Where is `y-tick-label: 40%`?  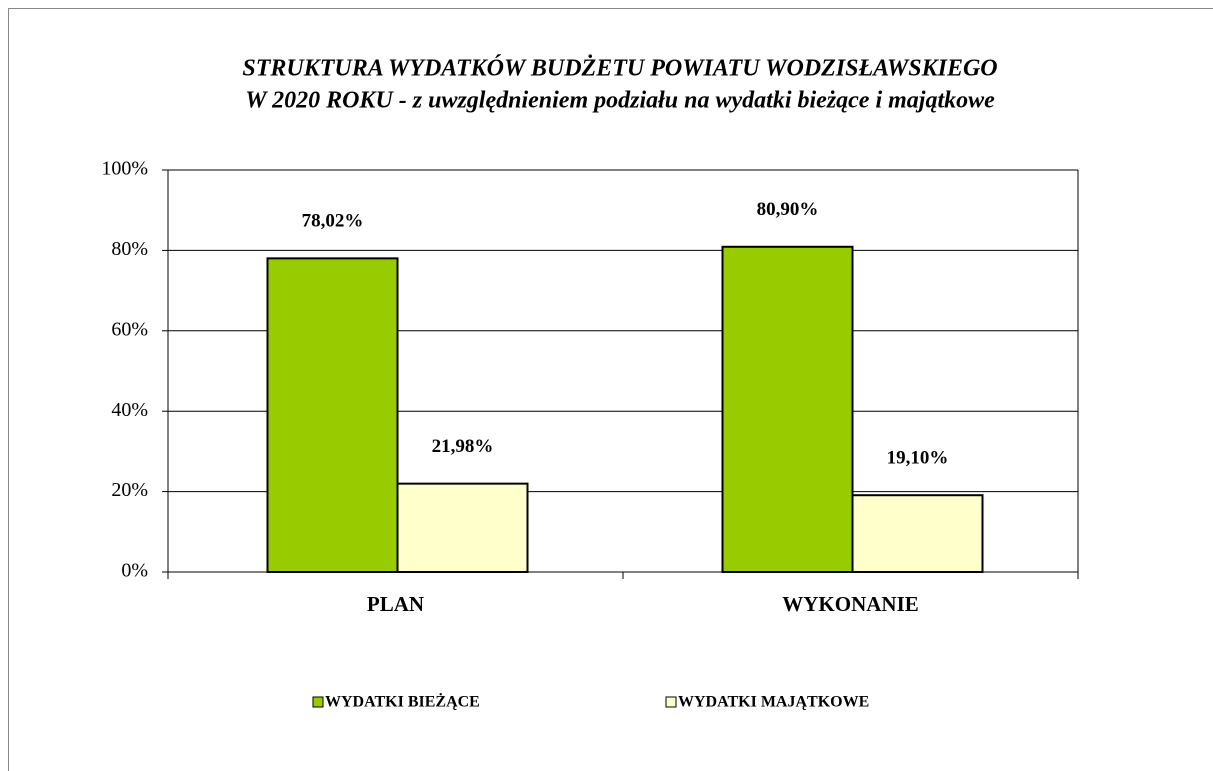
y-tick-label: 40% is located at coordinates (129, 410).